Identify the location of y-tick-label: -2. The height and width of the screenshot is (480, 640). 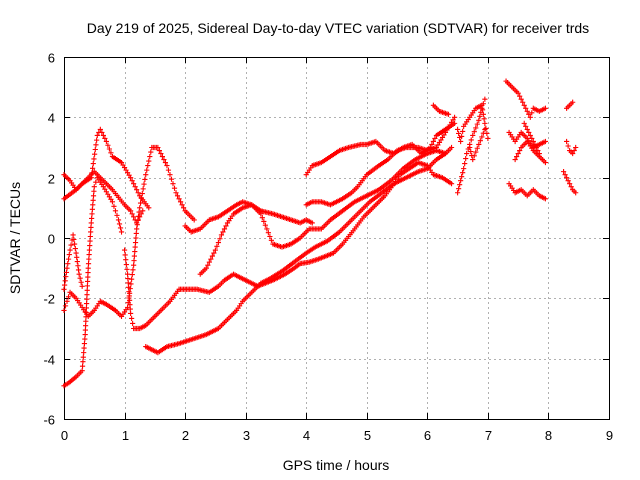
(49, 299).